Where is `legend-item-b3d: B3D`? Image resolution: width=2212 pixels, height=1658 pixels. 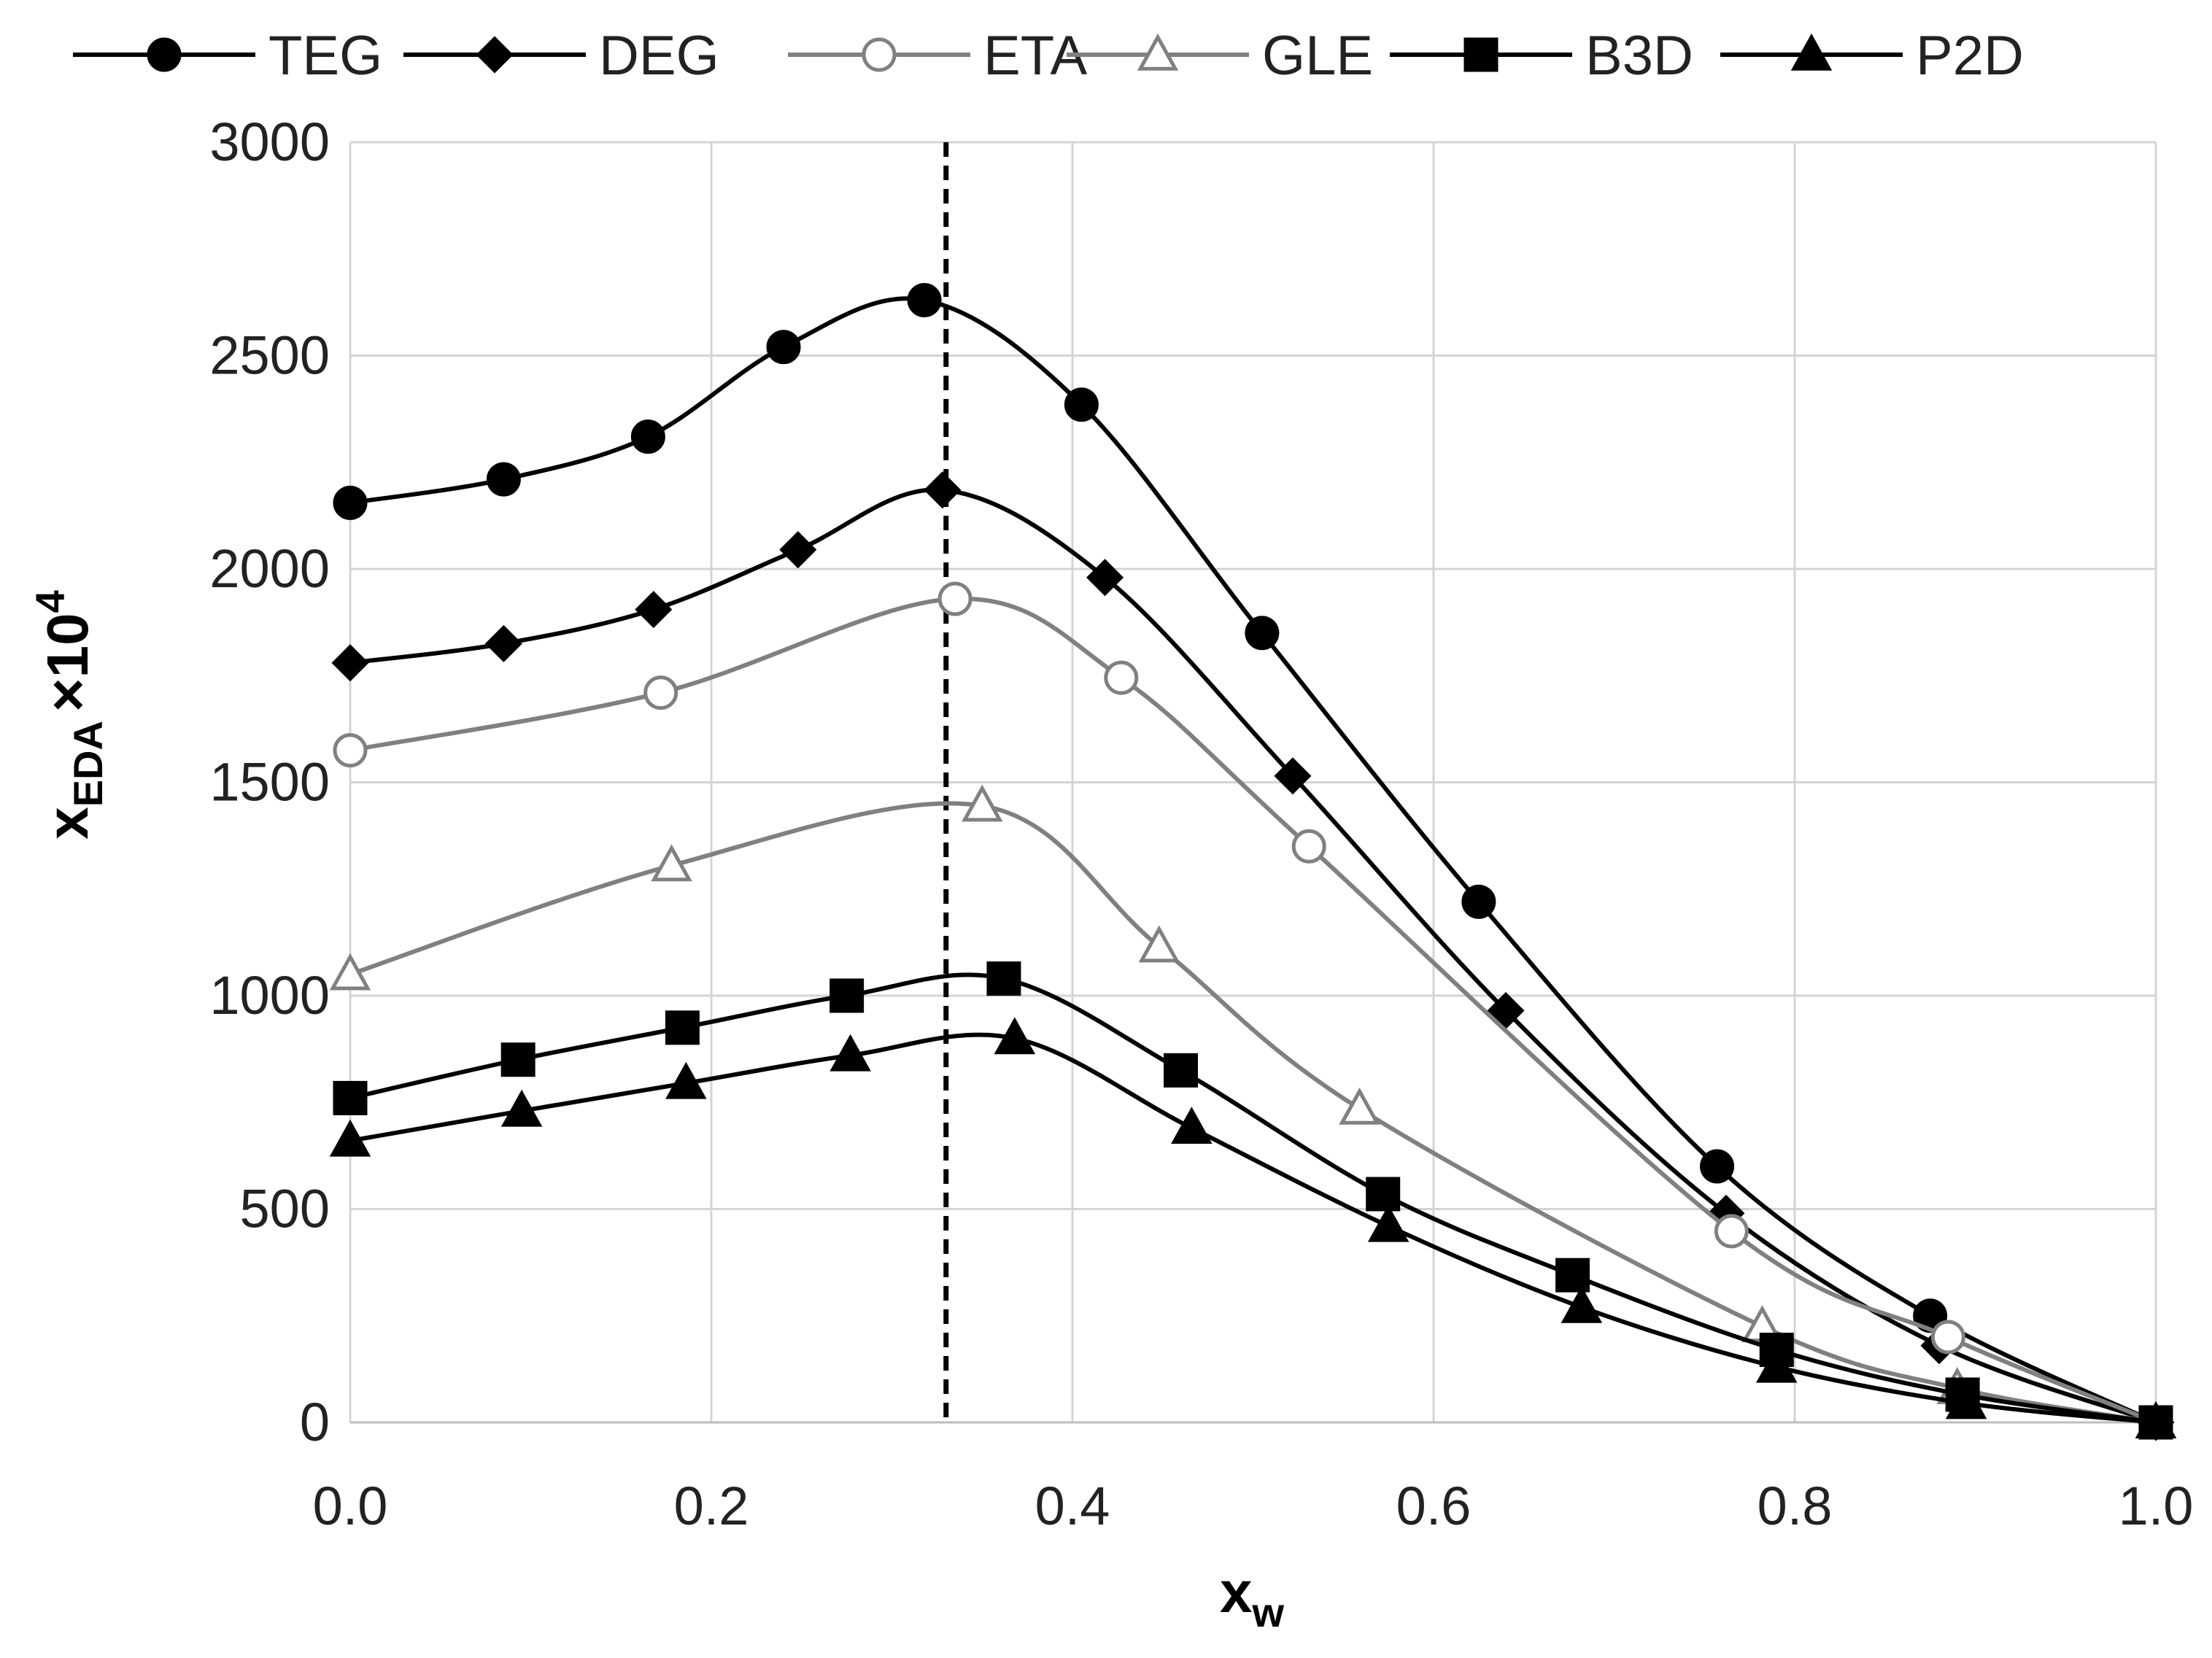 legend-item-b3d: B3D is located at coordinates (1541, 56).